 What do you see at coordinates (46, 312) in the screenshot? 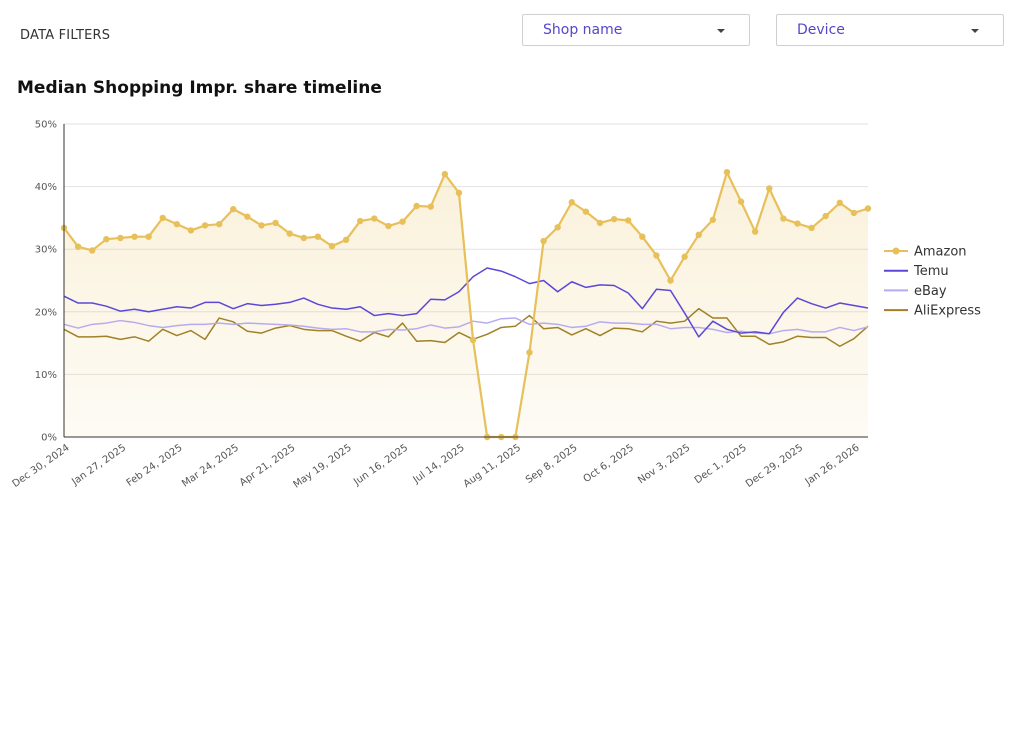
I see `y-tick-label: 20%` at bounding box center [46, 312].